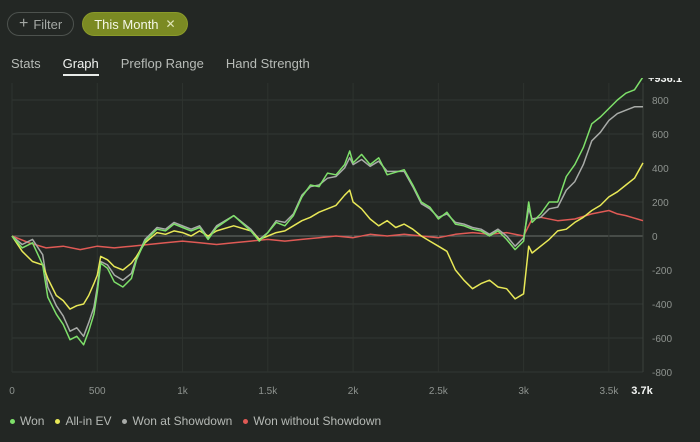 The height and width of the screenshot is (442, 700). I want to click on this-month-label: This Month, so click(126, 24).